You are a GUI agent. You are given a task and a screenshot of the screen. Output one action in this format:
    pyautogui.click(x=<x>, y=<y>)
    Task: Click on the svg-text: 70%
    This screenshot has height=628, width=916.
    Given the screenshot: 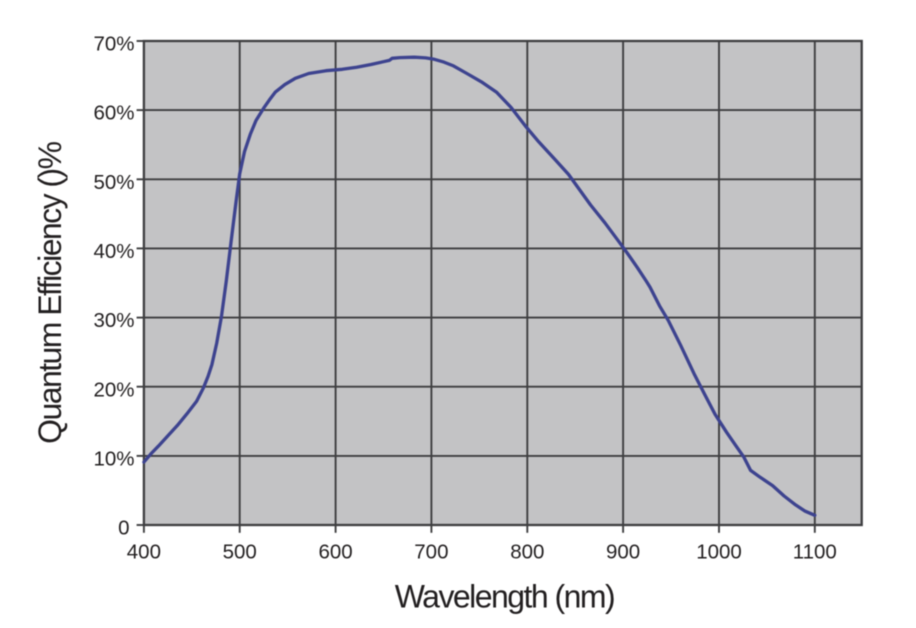 What is the action you would take?
    pyautogui.click(x=113, y=44)
    